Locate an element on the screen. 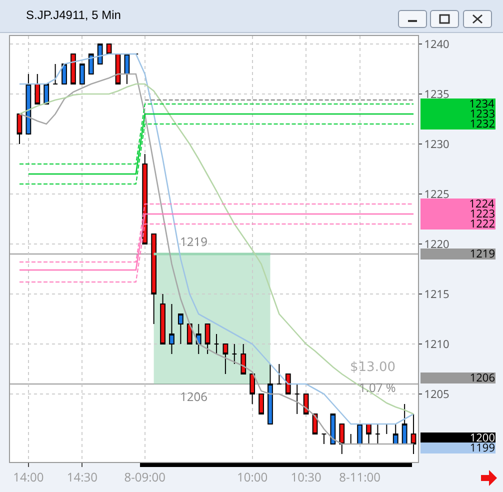 This screenshot has height=492, width=503. chart-title: S.JP.J4911, 5 Min is located at coordinates (73, 15).